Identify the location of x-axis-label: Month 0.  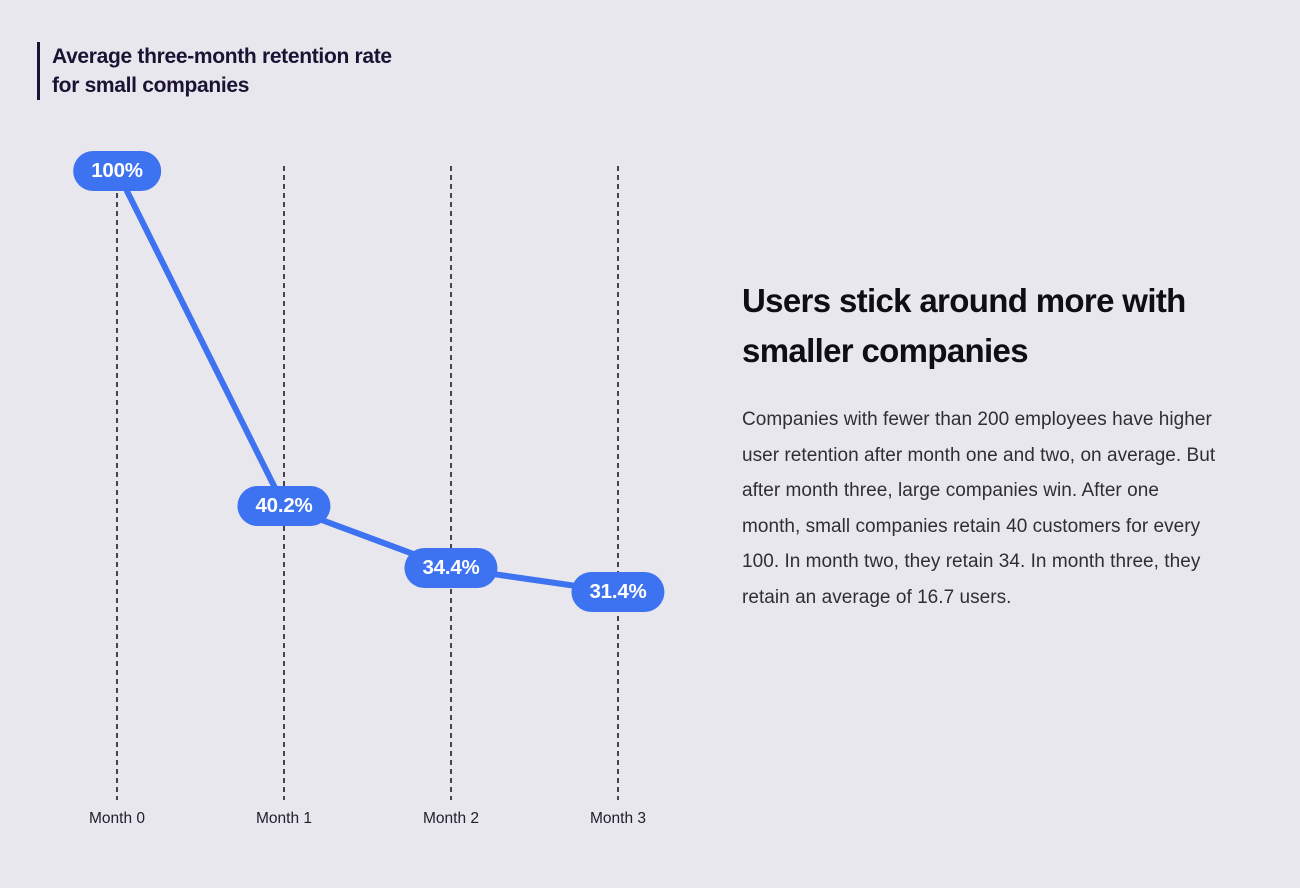
(117, 818).